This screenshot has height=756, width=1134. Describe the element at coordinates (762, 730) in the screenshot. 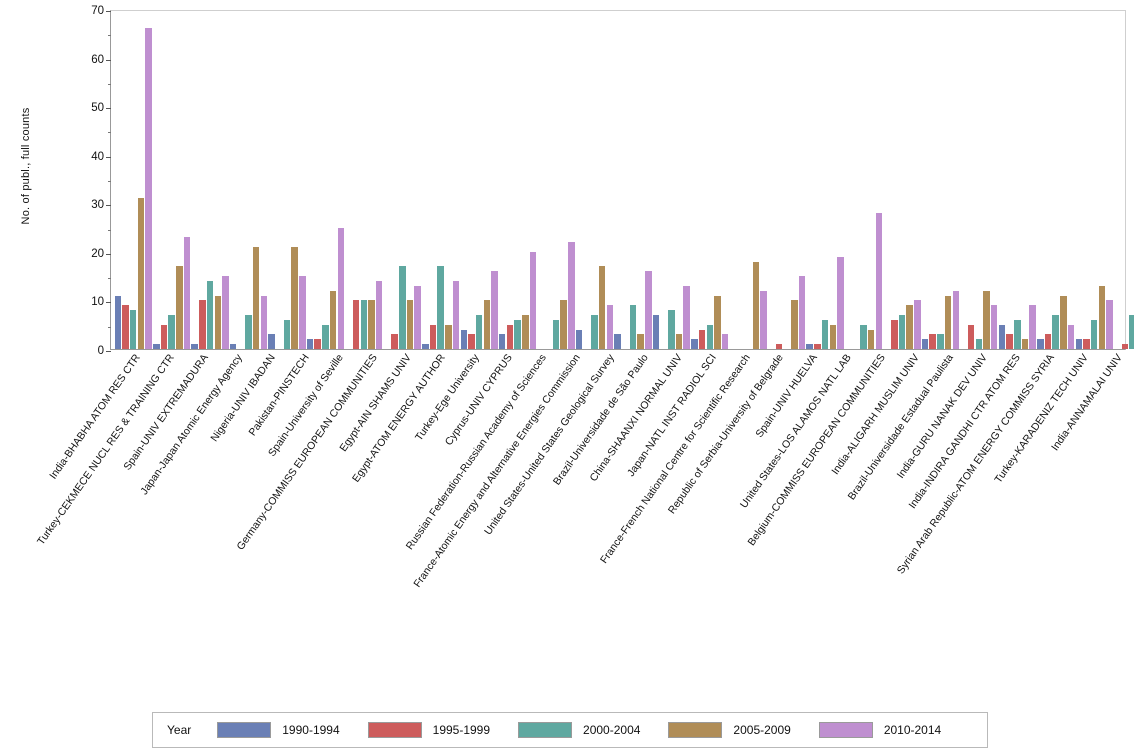

I see `legend-label: 2005-2009` at that location.